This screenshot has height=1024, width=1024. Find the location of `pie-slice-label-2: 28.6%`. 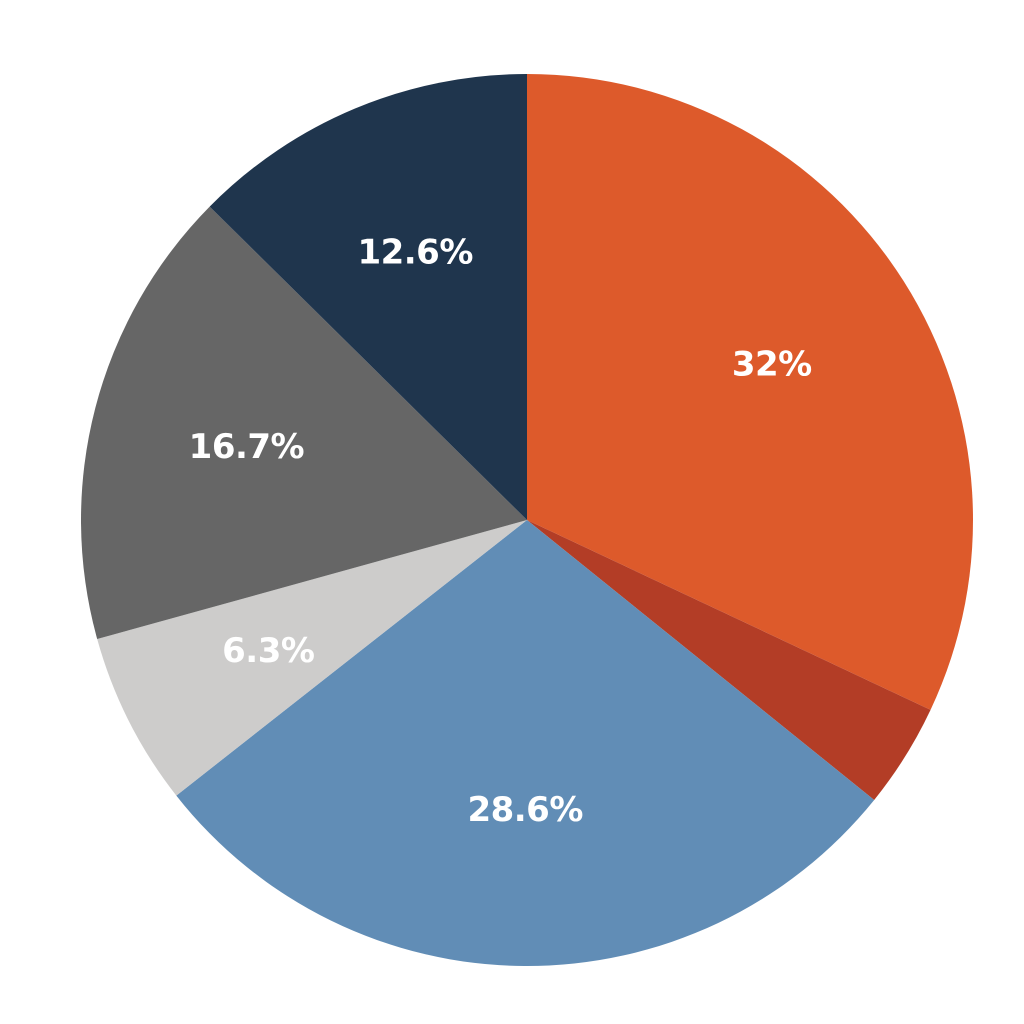

pie-slice-label-2: 28.6% is located at coordinates (524, 810).